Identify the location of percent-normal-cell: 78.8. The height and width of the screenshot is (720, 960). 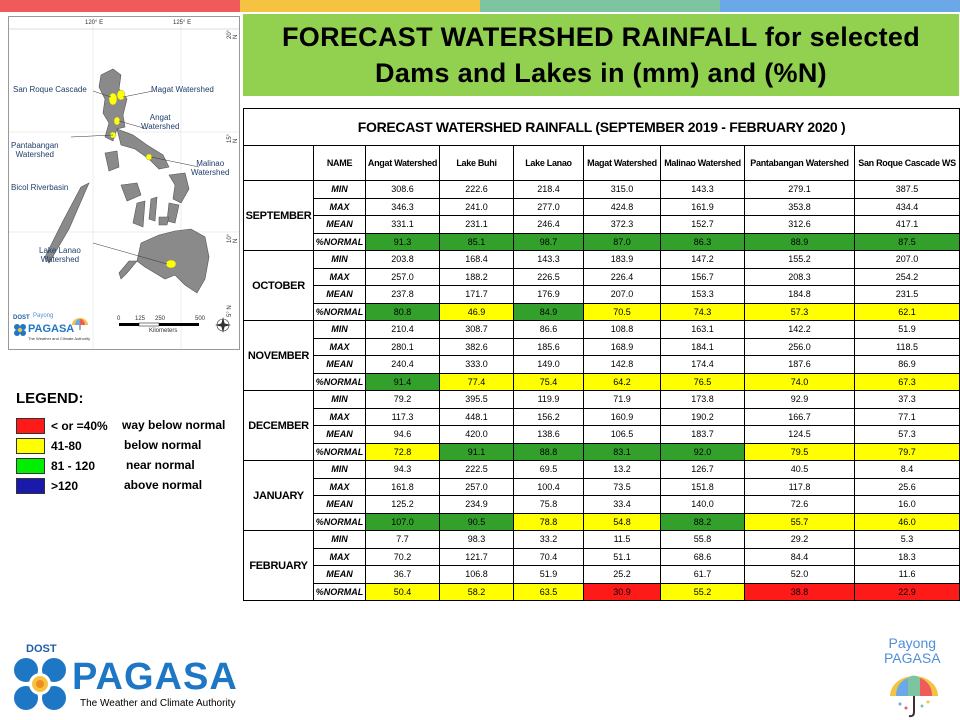
(548, 521).